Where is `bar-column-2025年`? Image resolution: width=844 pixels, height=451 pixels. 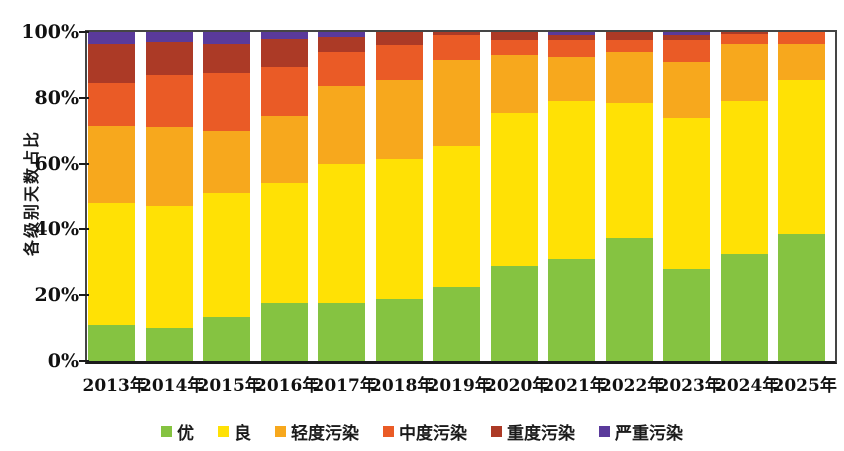 bar-column-2025年 is located at coordinates (801, 196).